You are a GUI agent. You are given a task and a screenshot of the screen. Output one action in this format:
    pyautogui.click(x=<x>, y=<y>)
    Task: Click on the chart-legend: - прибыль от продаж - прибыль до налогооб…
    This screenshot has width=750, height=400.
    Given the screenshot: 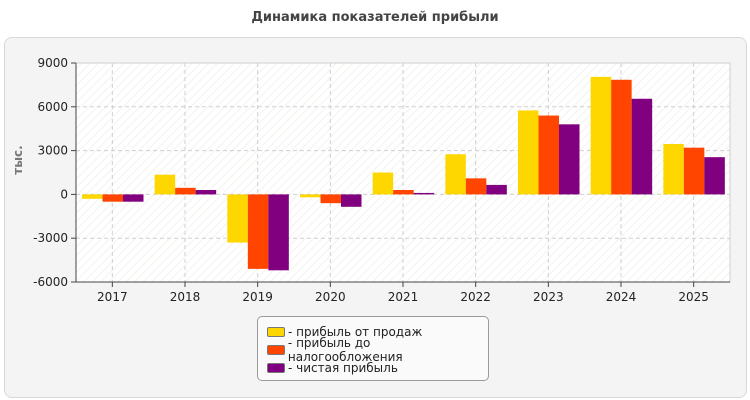 What is the action you would take?
    pyautogui.click(x=373, y=348)
    